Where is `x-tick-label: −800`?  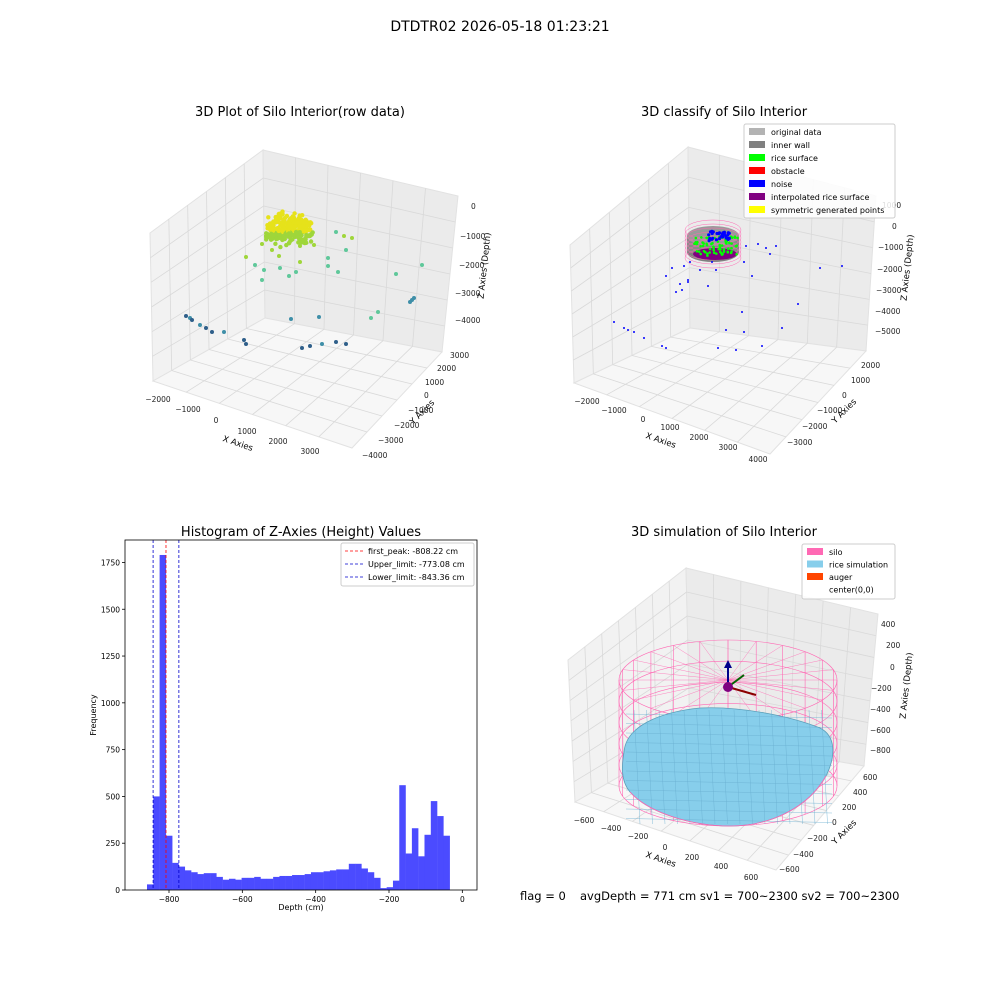 x-tick-label: −800 is located at coordinates (169, 899).